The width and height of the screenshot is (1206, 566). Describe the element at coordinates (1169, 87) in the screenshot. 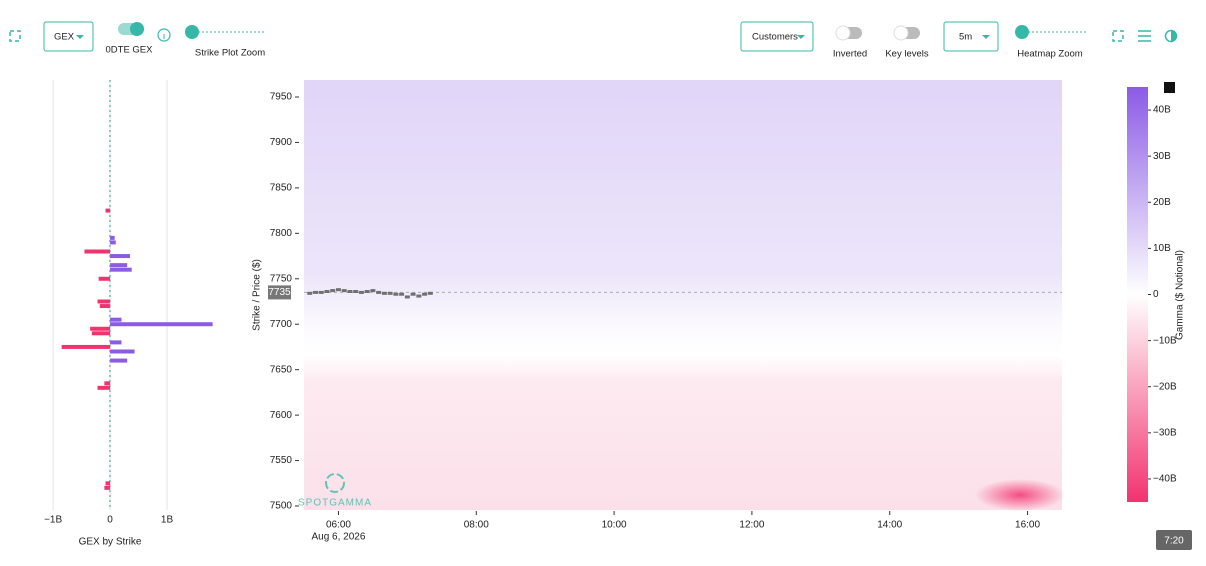

I see `chart-icon` at that location.